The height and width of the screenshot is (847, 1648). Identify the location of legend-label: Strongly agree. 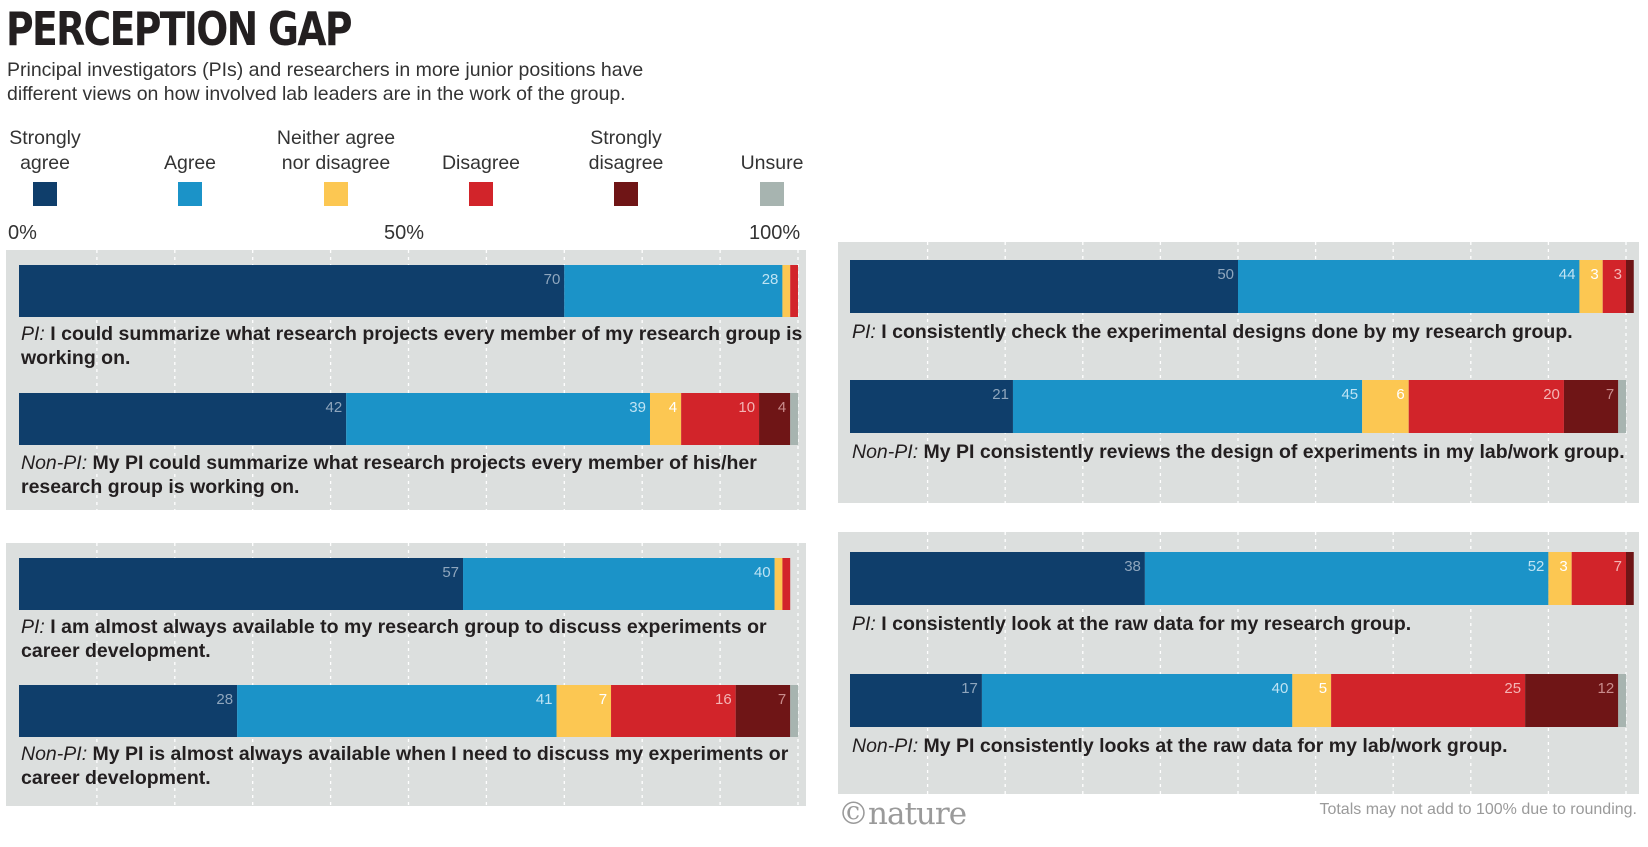
(45, 150).